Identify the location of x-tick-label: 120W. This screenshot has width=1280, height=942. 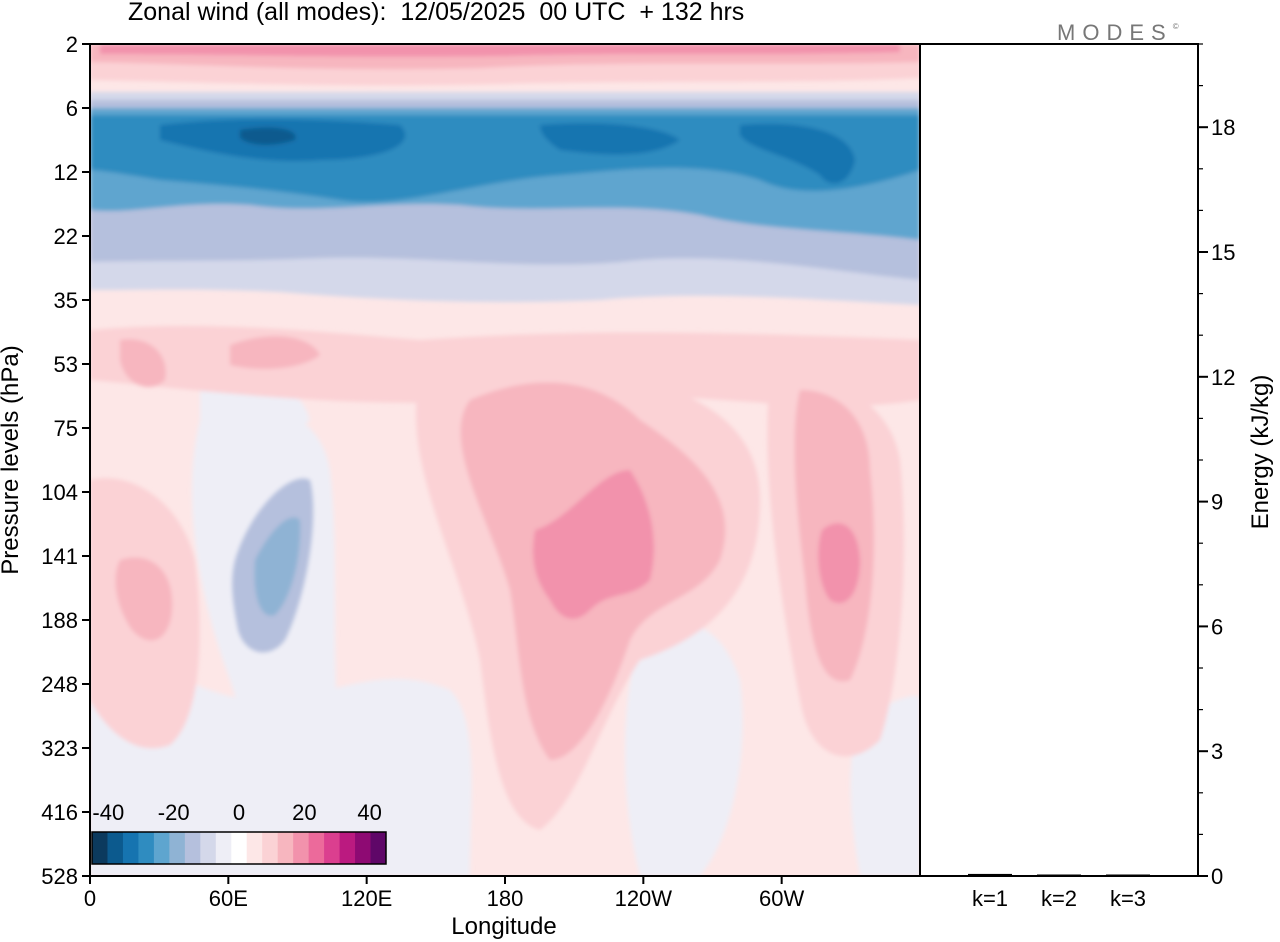
(644, 898).